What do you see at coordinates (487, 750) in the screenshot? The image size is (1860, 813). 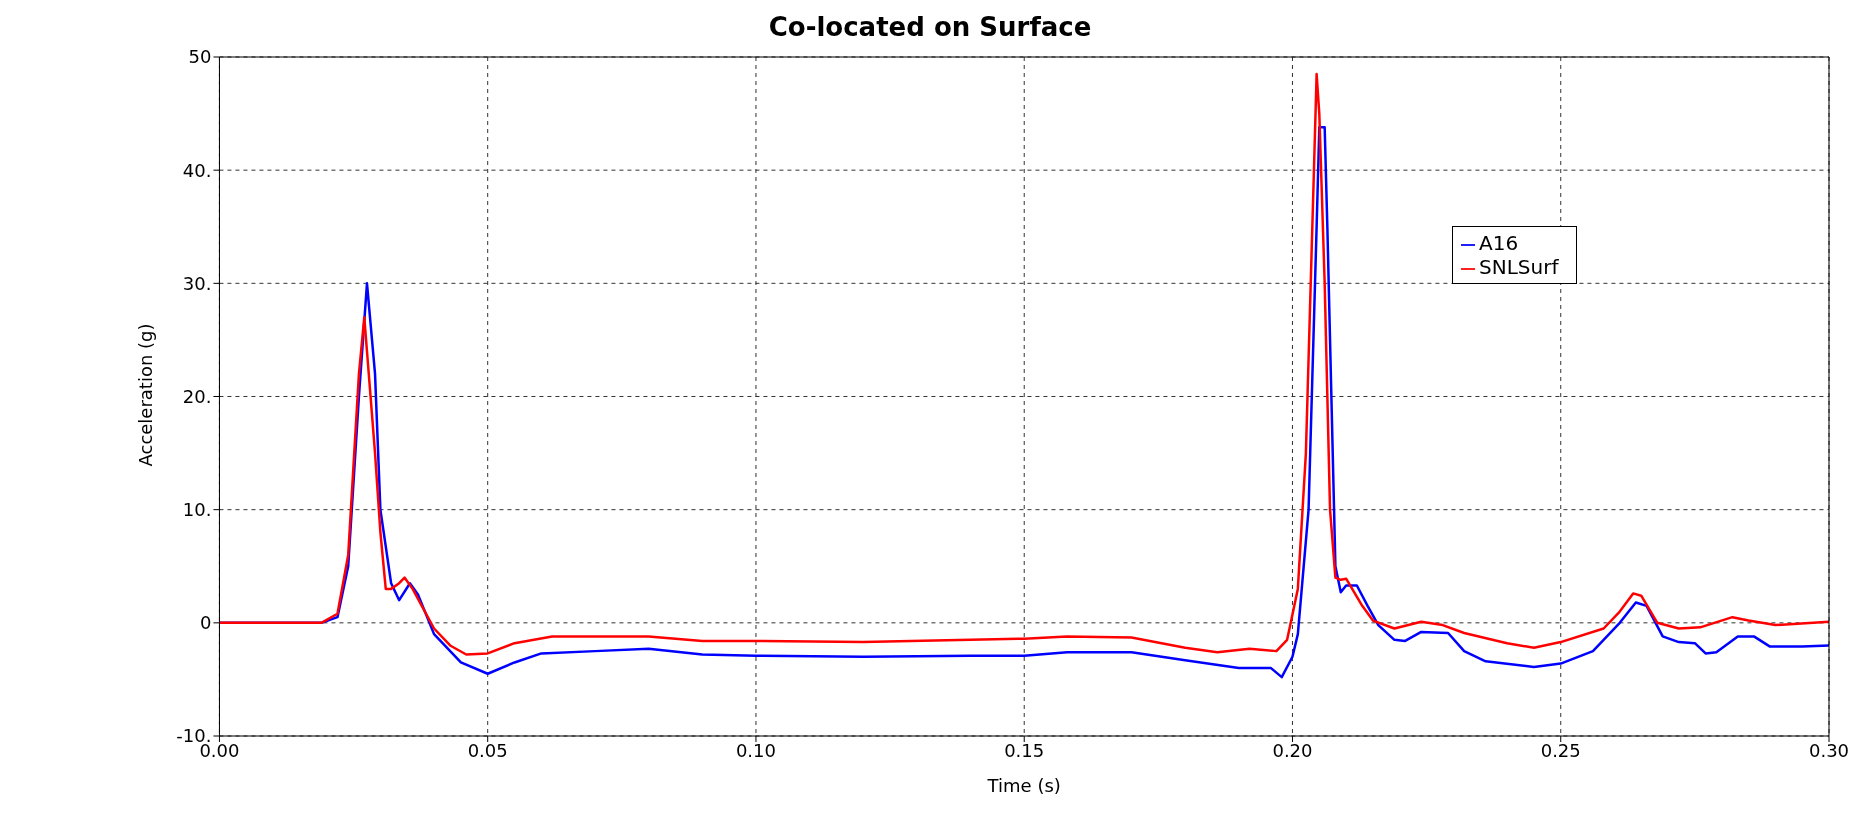 I see `x-tick-label: 0.05` at bounding box center [487, 750].